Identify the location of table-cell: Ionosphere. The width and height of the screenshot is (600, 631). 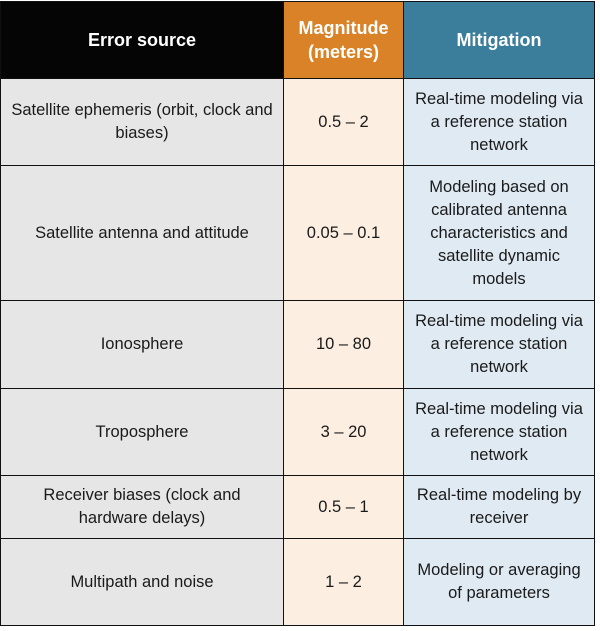
(142, 344).